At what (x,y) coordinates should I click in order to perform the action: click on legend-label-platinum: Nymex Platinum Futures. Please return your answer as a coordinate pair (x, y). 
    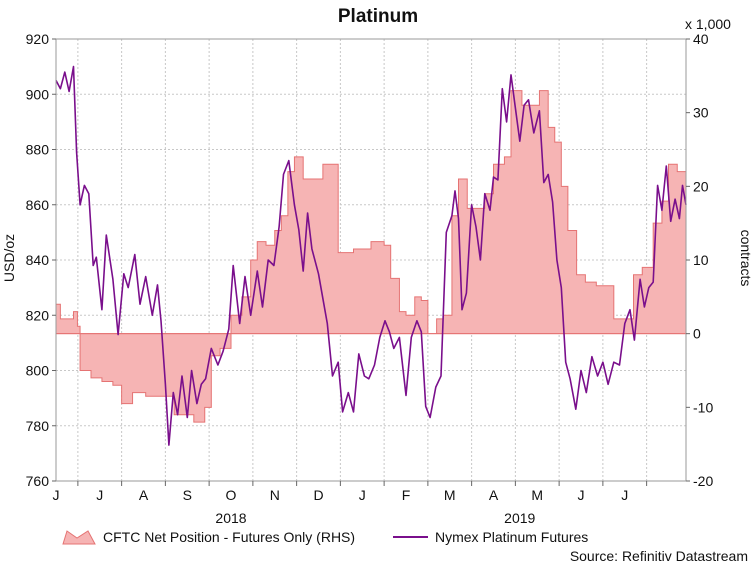
    Looking at the image, I should click on (511, 537).